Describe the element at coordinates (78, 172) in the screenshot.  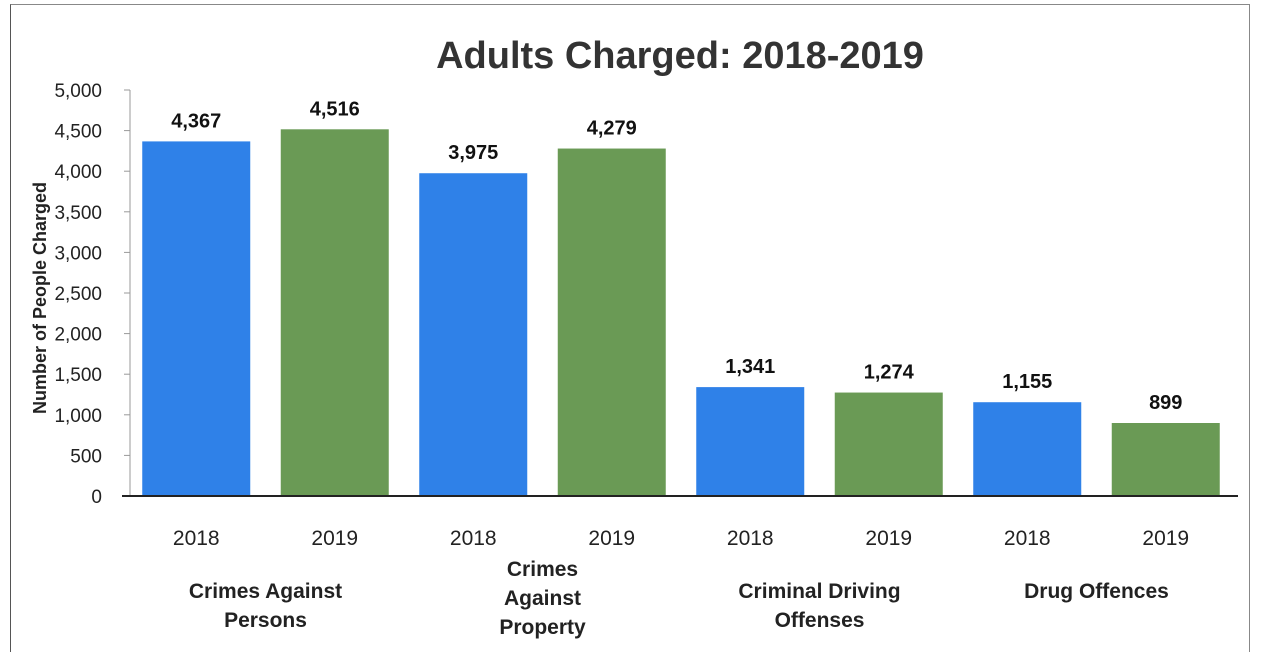
I see `y-tick-label: 4,000` at that location.